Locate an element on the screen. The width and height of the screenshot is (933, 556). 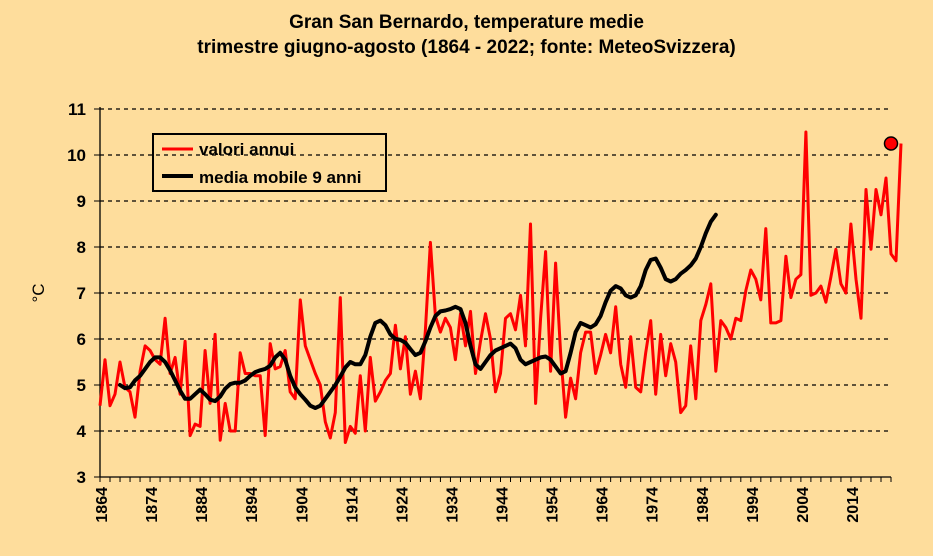
x-tick-label: 1864 is located at coordinates (102, 505).